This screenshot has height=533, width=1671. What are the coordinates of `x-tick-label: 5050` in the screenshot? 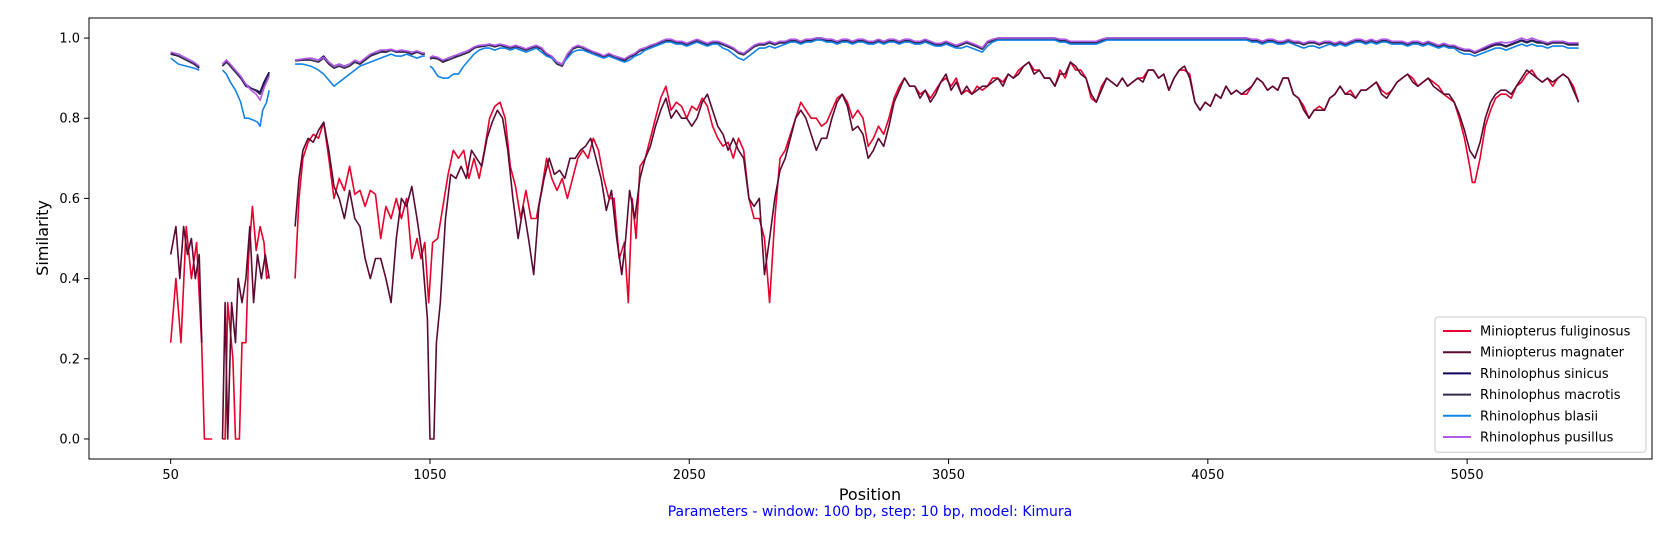 It's located at (1467, 475).